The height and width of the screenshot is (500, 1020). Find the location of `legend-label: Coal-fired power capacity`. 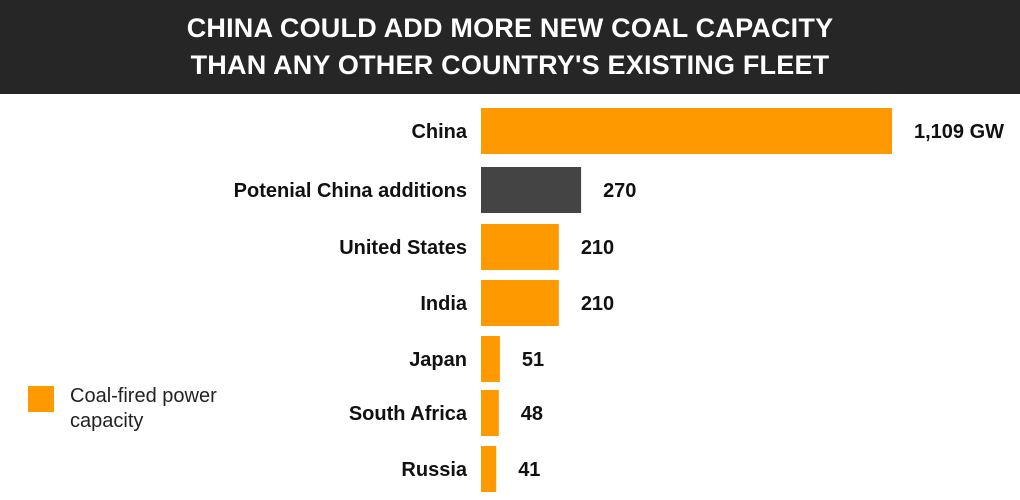

legend-label: Coal-fired power capacity is located at coordinates (143, 408).